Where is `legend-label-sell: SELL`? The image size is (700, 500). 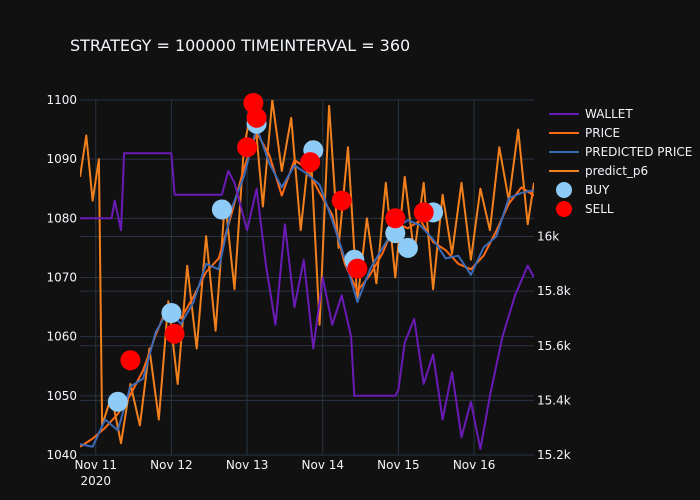
legend-label-sell: SELL is located at coordinates (599, 209).